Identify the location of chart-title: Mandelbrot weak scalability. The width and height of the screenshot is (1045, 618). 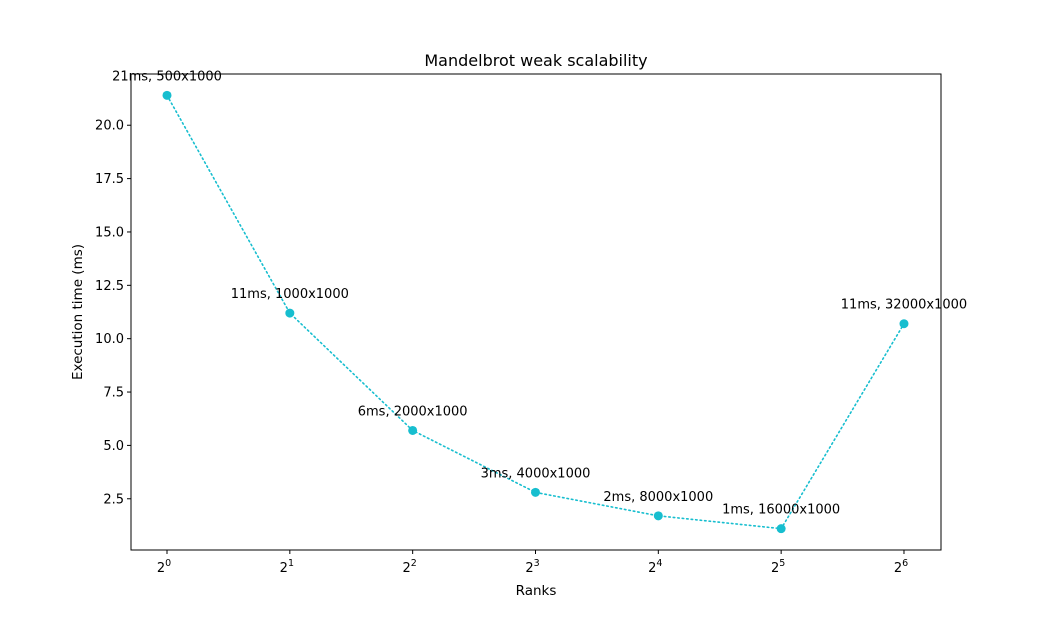
(535, 60).